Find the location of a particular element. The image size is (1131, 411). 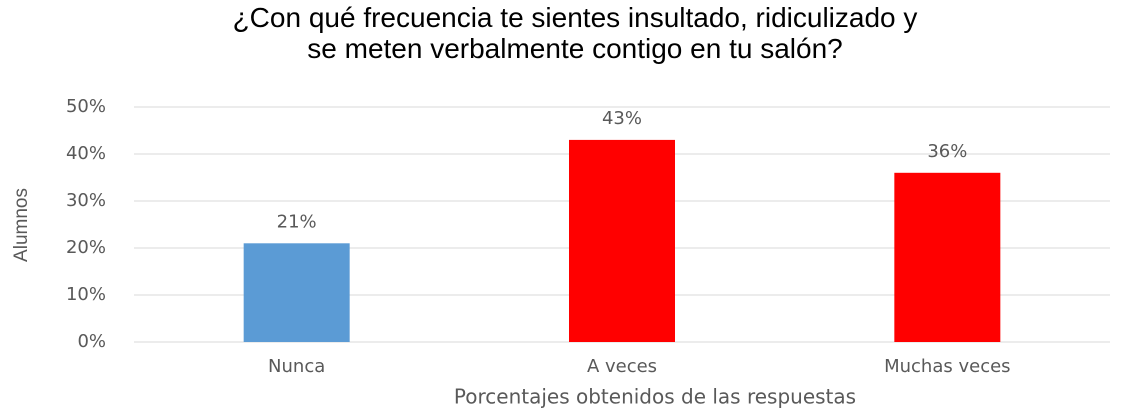

y-tick-label: 40% is located at coordinates (86, 153).